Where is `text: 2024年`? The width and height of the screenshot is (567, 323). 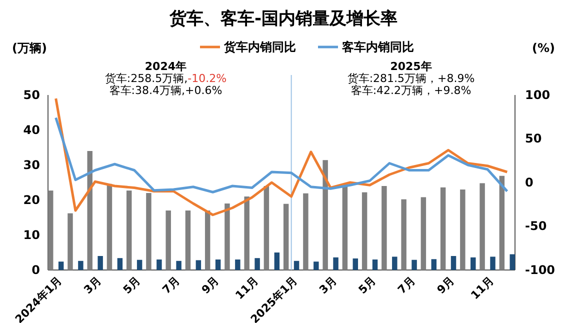
text: 2024年 is located at coordinates (165, 66).